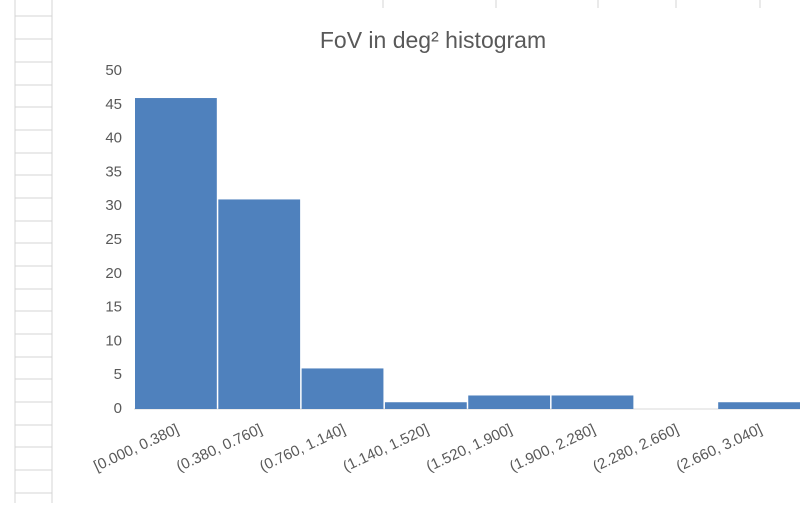 The image size is (800, 508). I want to click on x-tick-label: [0.000, 0.380], so click(136, 448).